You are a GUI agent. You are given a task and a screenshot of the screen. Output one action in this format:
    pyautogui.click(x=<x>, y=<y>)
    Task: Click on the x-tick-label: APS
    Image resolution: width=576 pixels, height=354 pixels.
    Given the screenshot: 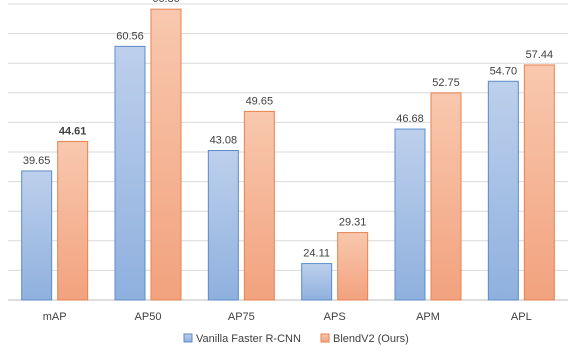 What is the action you would take?
    pyautogui.click(x=335, y=317)
    